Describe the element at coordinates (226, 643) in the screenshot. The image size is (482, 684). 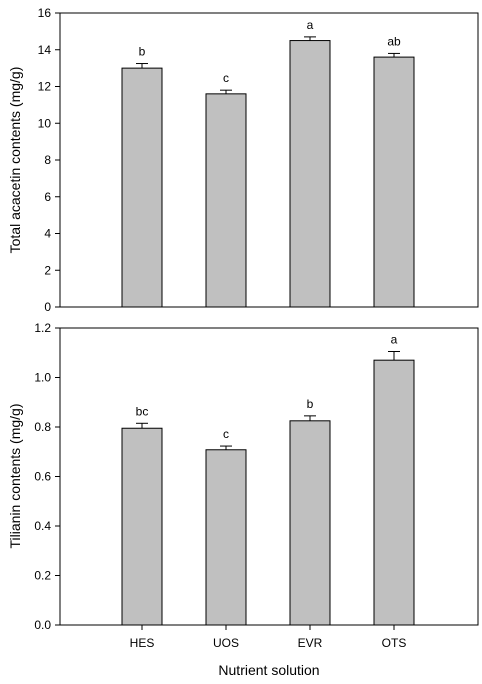
I see `x-tick-label: UOS` at that location.